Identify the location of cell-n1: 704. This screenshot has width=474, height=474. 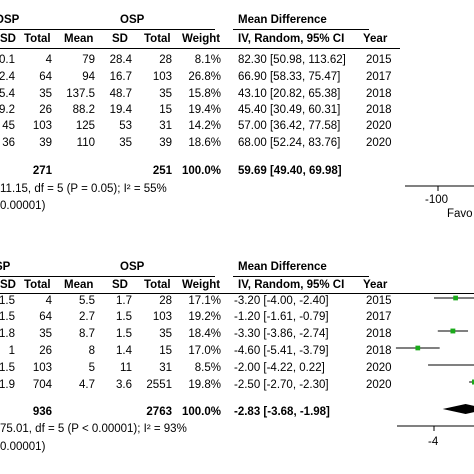
(42, 385).